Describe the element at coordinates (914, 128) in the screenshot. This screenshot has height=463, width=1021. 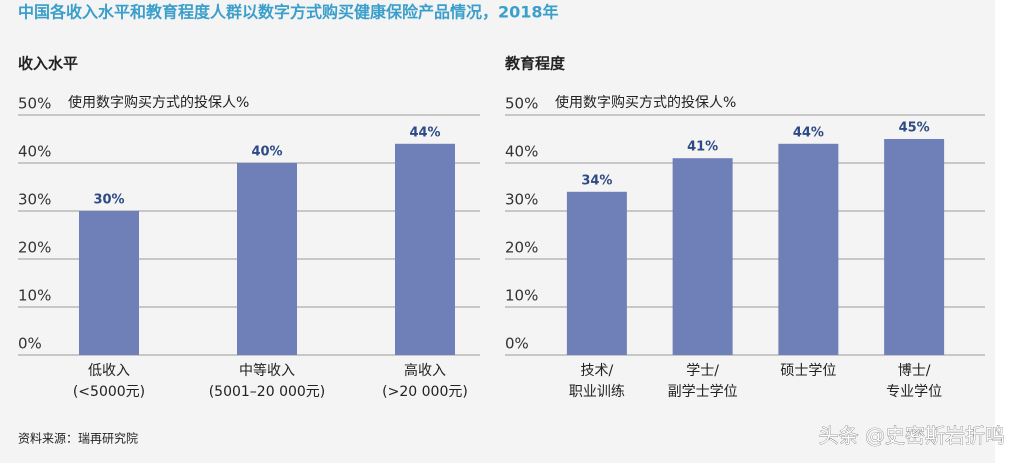
I see `value-label: 45%` at that location.